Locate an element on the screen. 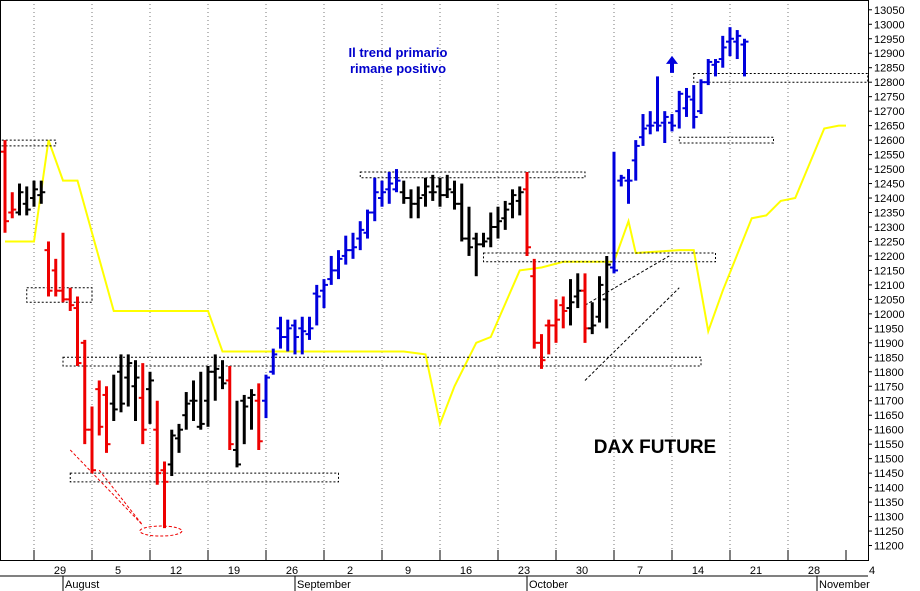  y-tick-label: 11300 is located at coordinates (889, 518).